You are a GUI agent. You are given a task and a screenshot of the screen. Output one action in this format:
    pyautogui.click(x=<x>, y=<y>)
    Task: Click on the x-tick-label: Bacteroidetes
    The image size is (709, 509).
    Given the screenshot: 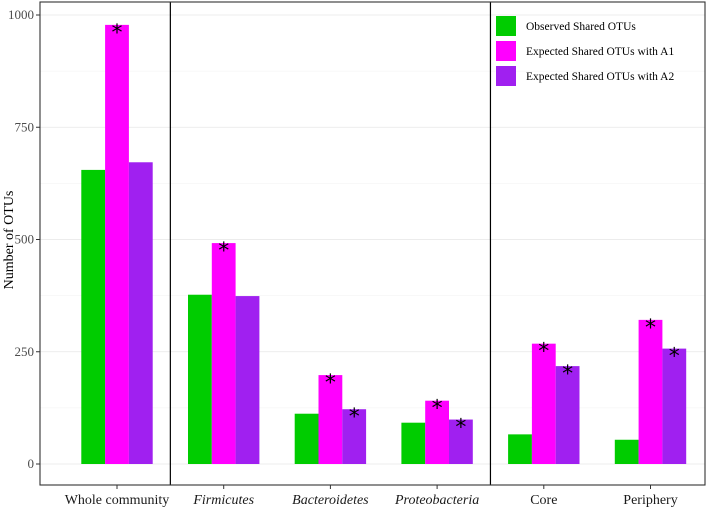 What is the action you would take?
    pyautogui.click(x=330, y=500)
    